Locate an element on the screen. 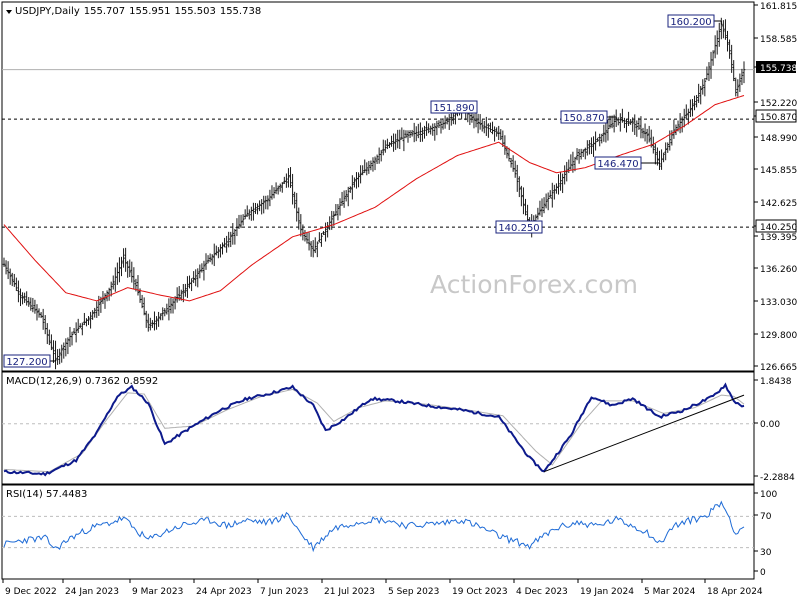 This screenshot has height=600, width=800. dropdown-triangle-icon is located at coordinates (9, 12).